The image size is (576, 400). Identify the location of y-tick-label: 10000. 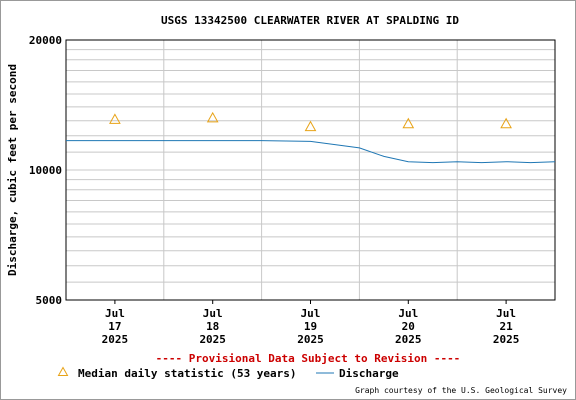
(45, 170).